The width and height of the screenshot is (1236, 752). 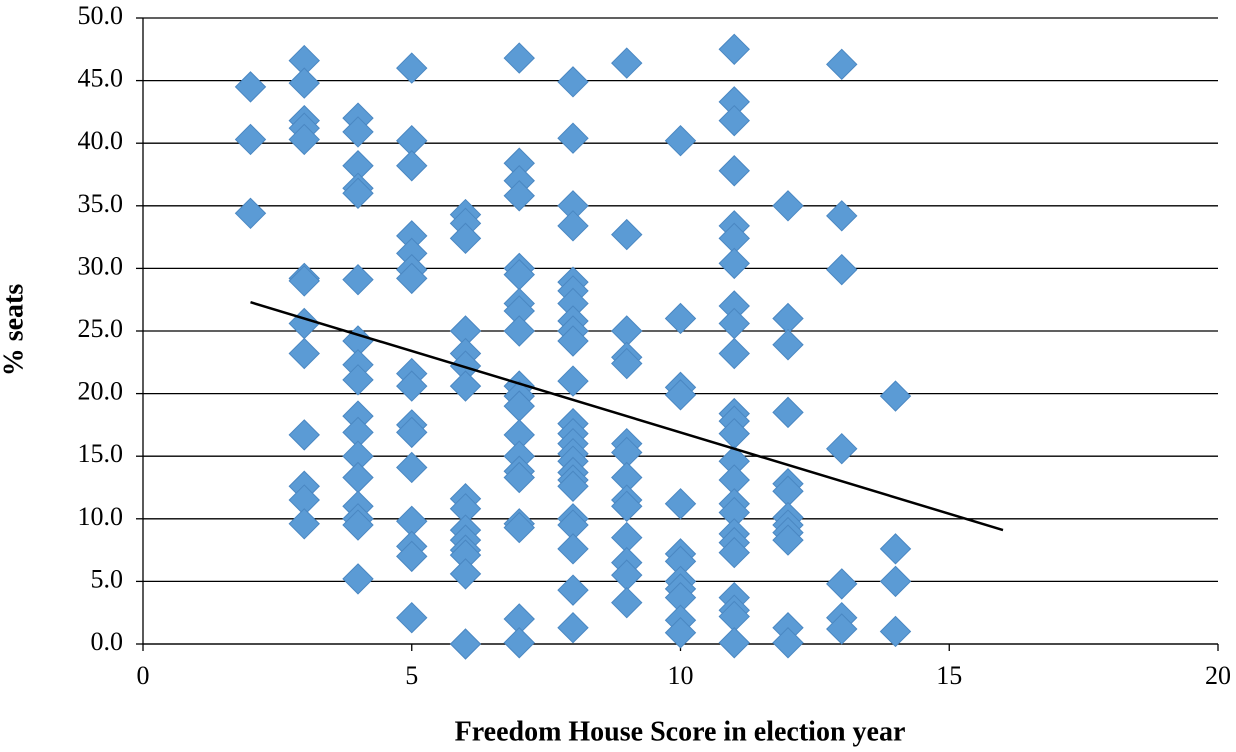 What do you see at coordinates (101, 391) in the screenshot?
I see `y-tick-label: 20.0` at bounding box center [101, 391].